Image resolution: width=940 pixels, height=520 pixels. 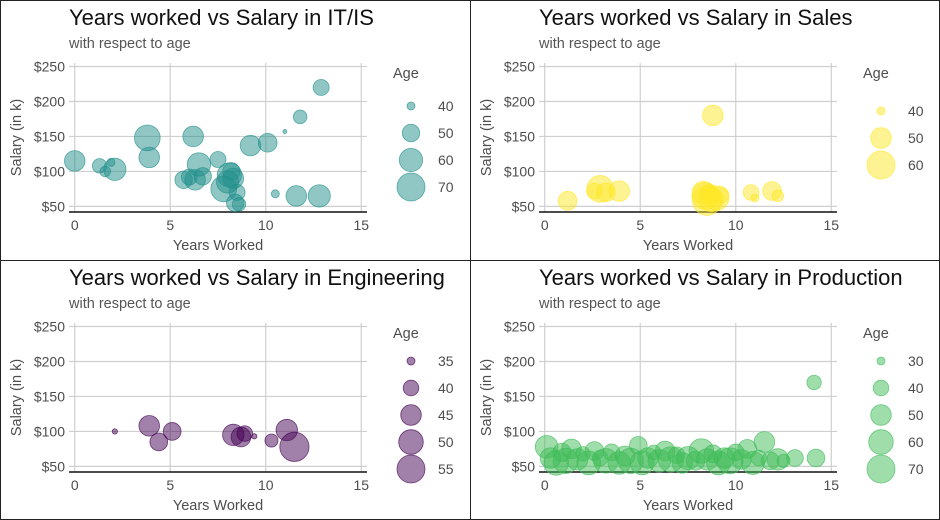 I want to click on legend-label: 45, so click(x=446, y=415).